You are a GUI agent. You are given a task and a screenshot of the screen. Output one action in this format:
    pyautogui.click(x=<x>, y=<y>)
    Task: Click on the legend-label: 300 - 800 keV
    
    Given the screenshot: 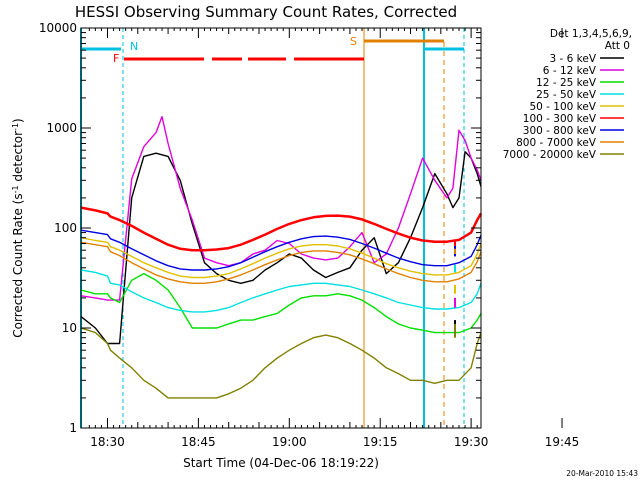 What is the action you would take?
    pyautogui.click(x=560, y=131)
    